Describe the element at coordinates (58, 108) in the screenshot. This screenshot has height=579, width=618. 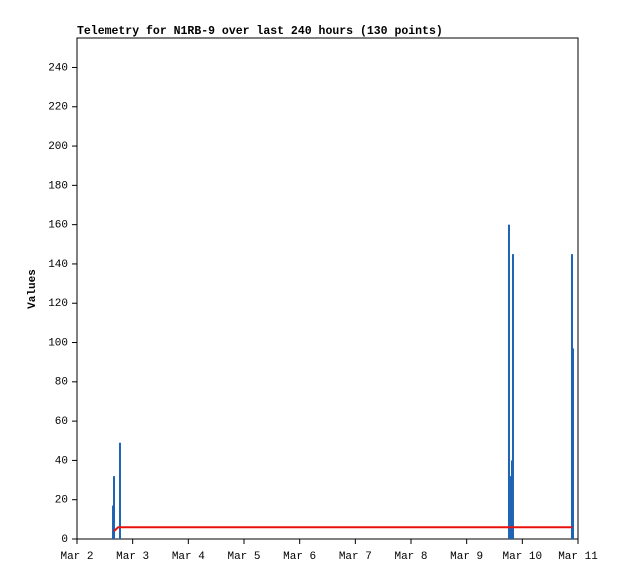
I see `y-tick-label: 220` at that location.